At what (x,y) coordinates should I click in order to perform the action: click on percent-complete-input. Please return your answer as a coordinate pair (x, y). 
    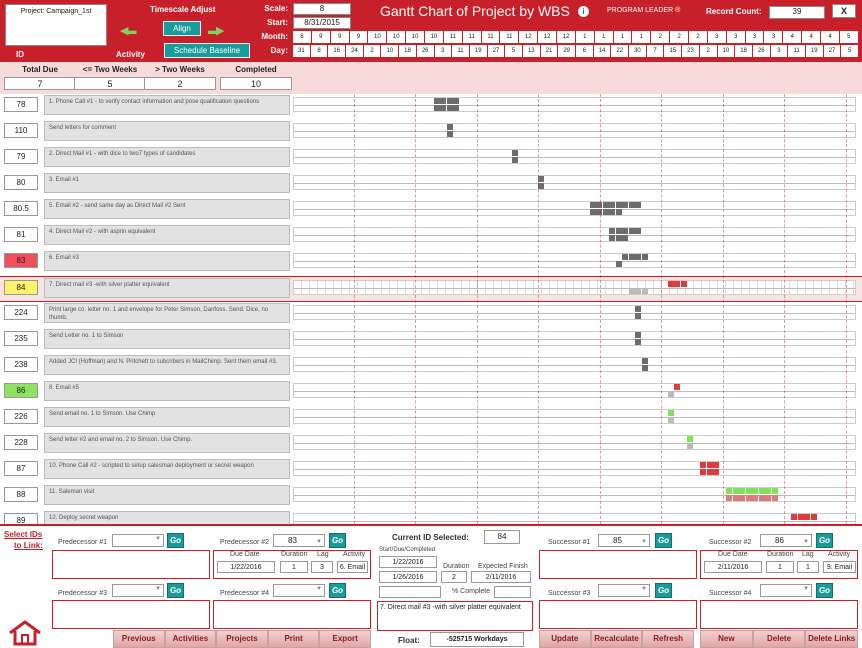
    Looking at the image, I should click on (512, 592).